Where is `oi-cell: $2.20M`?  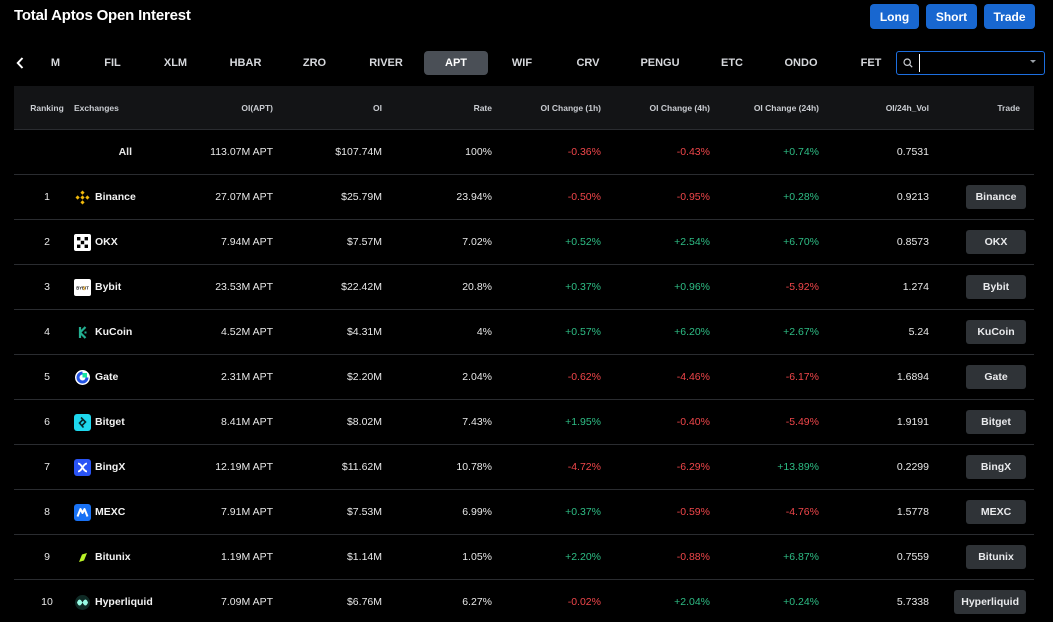
oi-cell: $2.20M is located at coordinates (364, 377).